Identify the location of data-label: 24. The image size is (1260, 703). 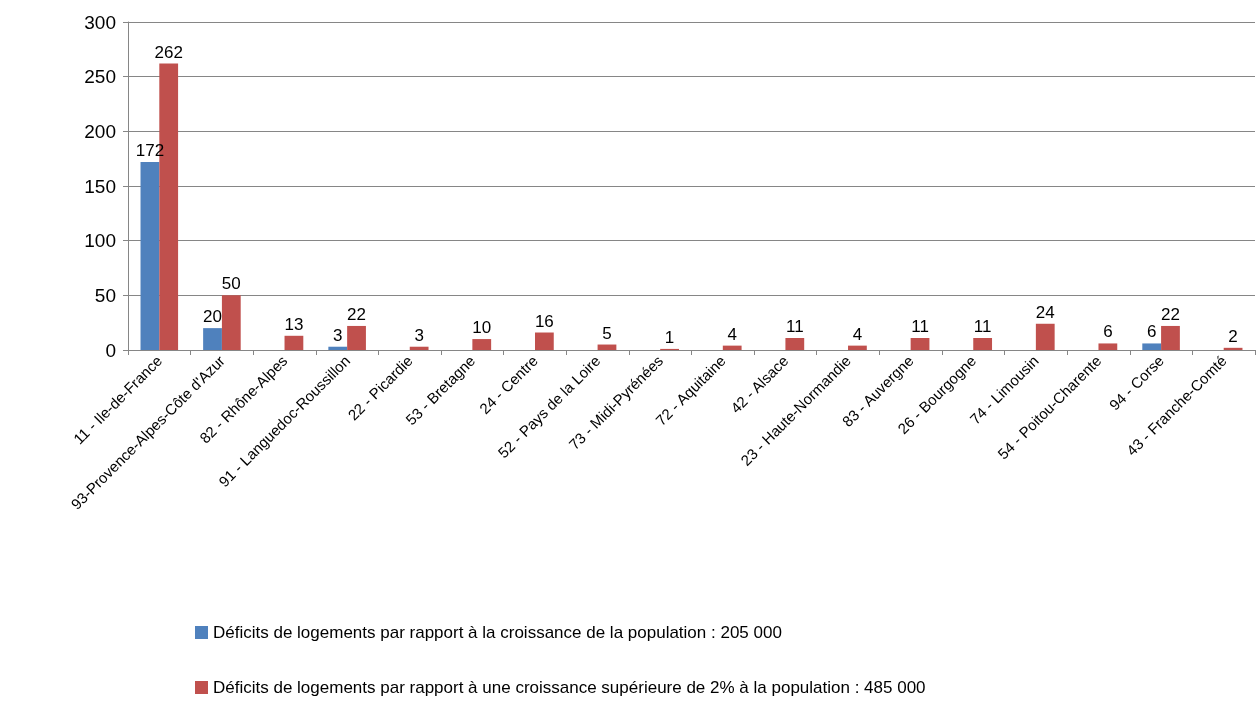
(1045, 312).